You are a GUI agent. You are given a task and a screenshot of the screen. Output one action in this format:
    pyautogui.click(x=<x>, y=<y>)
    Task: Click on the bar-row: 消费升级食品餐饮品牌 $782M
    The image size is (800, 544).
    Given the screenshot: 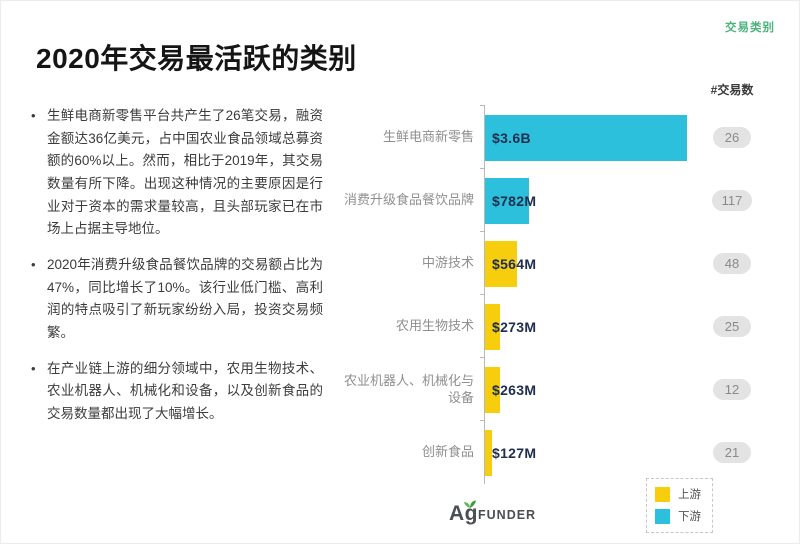 What is the action you would take?
    pyautogui.click(x=522, y=200)
    